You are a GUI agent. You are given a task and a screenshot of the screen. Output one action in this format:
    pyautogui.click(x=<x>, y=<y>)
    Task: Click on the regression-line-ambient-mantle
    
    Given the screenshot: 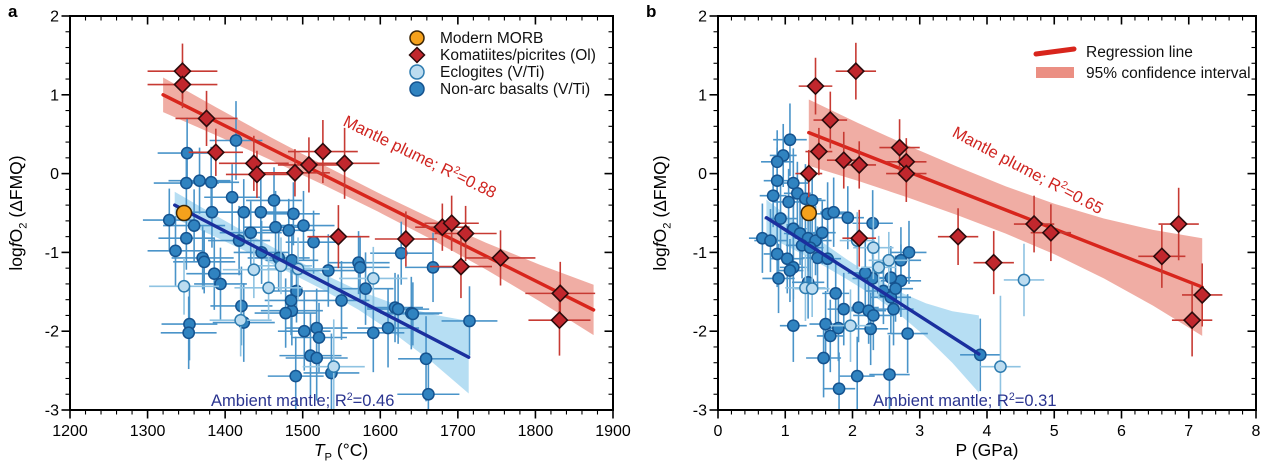 What is the action you would take?
    pyautogui.click(x=872, y=286)
    